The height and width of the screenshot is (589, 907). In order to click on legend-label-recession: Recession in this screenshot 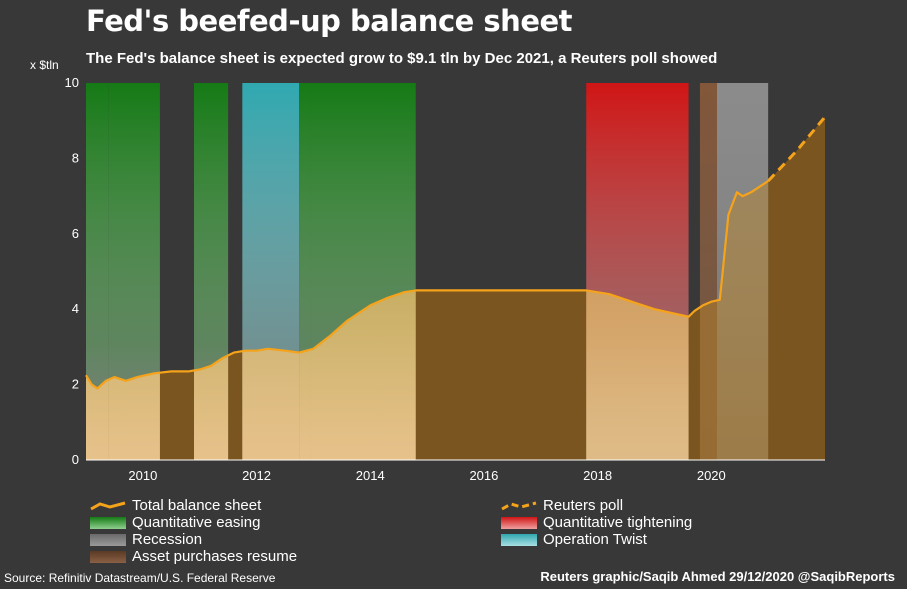, I will do `click(167, 539)`.